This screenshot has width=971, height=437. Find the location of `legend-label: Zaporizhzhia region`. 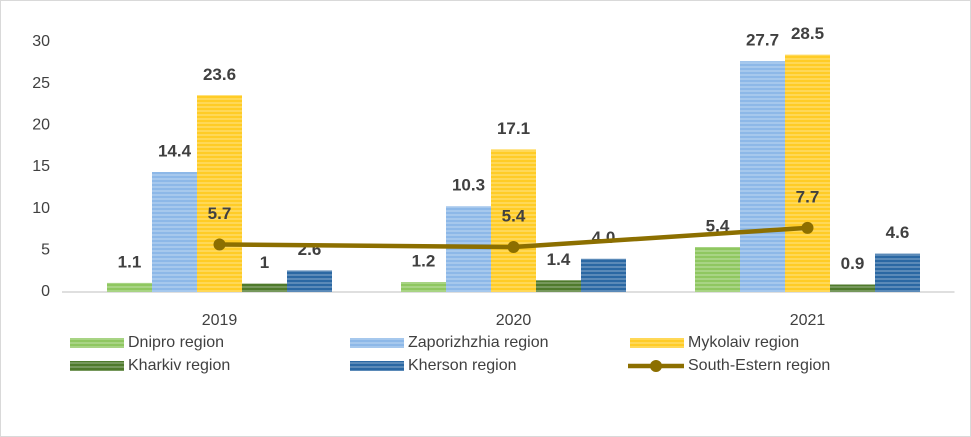

legend-label: Zaporizhzhia region is located at coordinates (478, 342).